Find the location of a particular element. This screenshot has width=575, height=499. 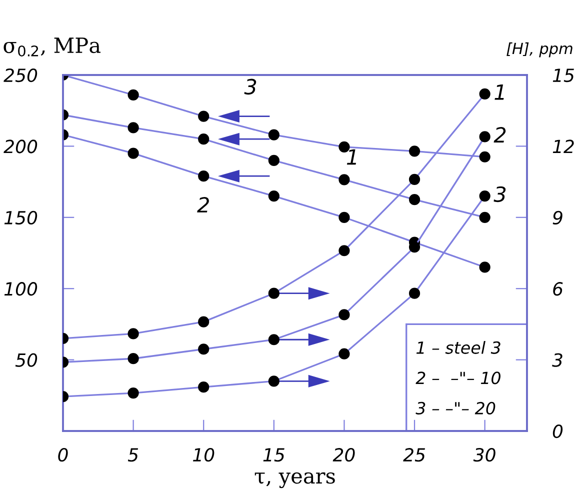

x-tick-label: 20 is located at coordinates (343, 455).